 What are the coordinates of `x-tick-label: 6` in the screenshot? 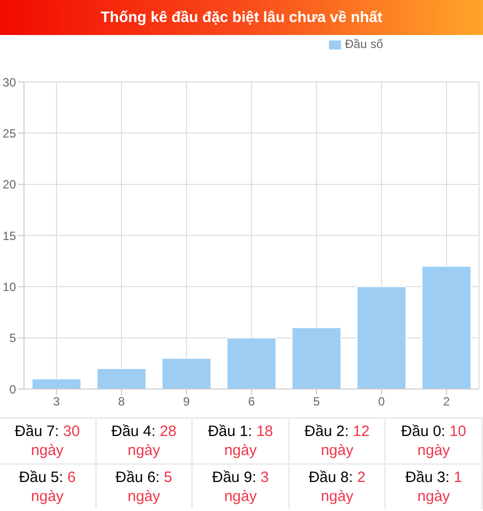 It's located at (252, 401).